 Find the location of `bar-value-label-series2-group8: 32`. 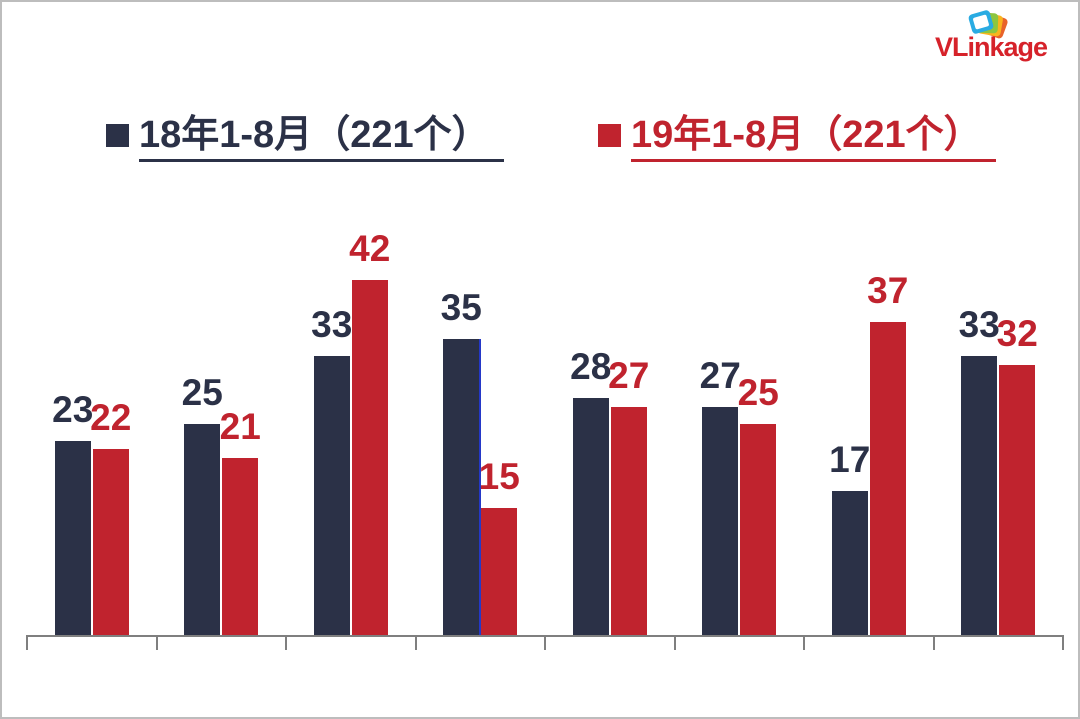

bar-value-label-series2-group8: 32 is located at coordinates (1017, 333).